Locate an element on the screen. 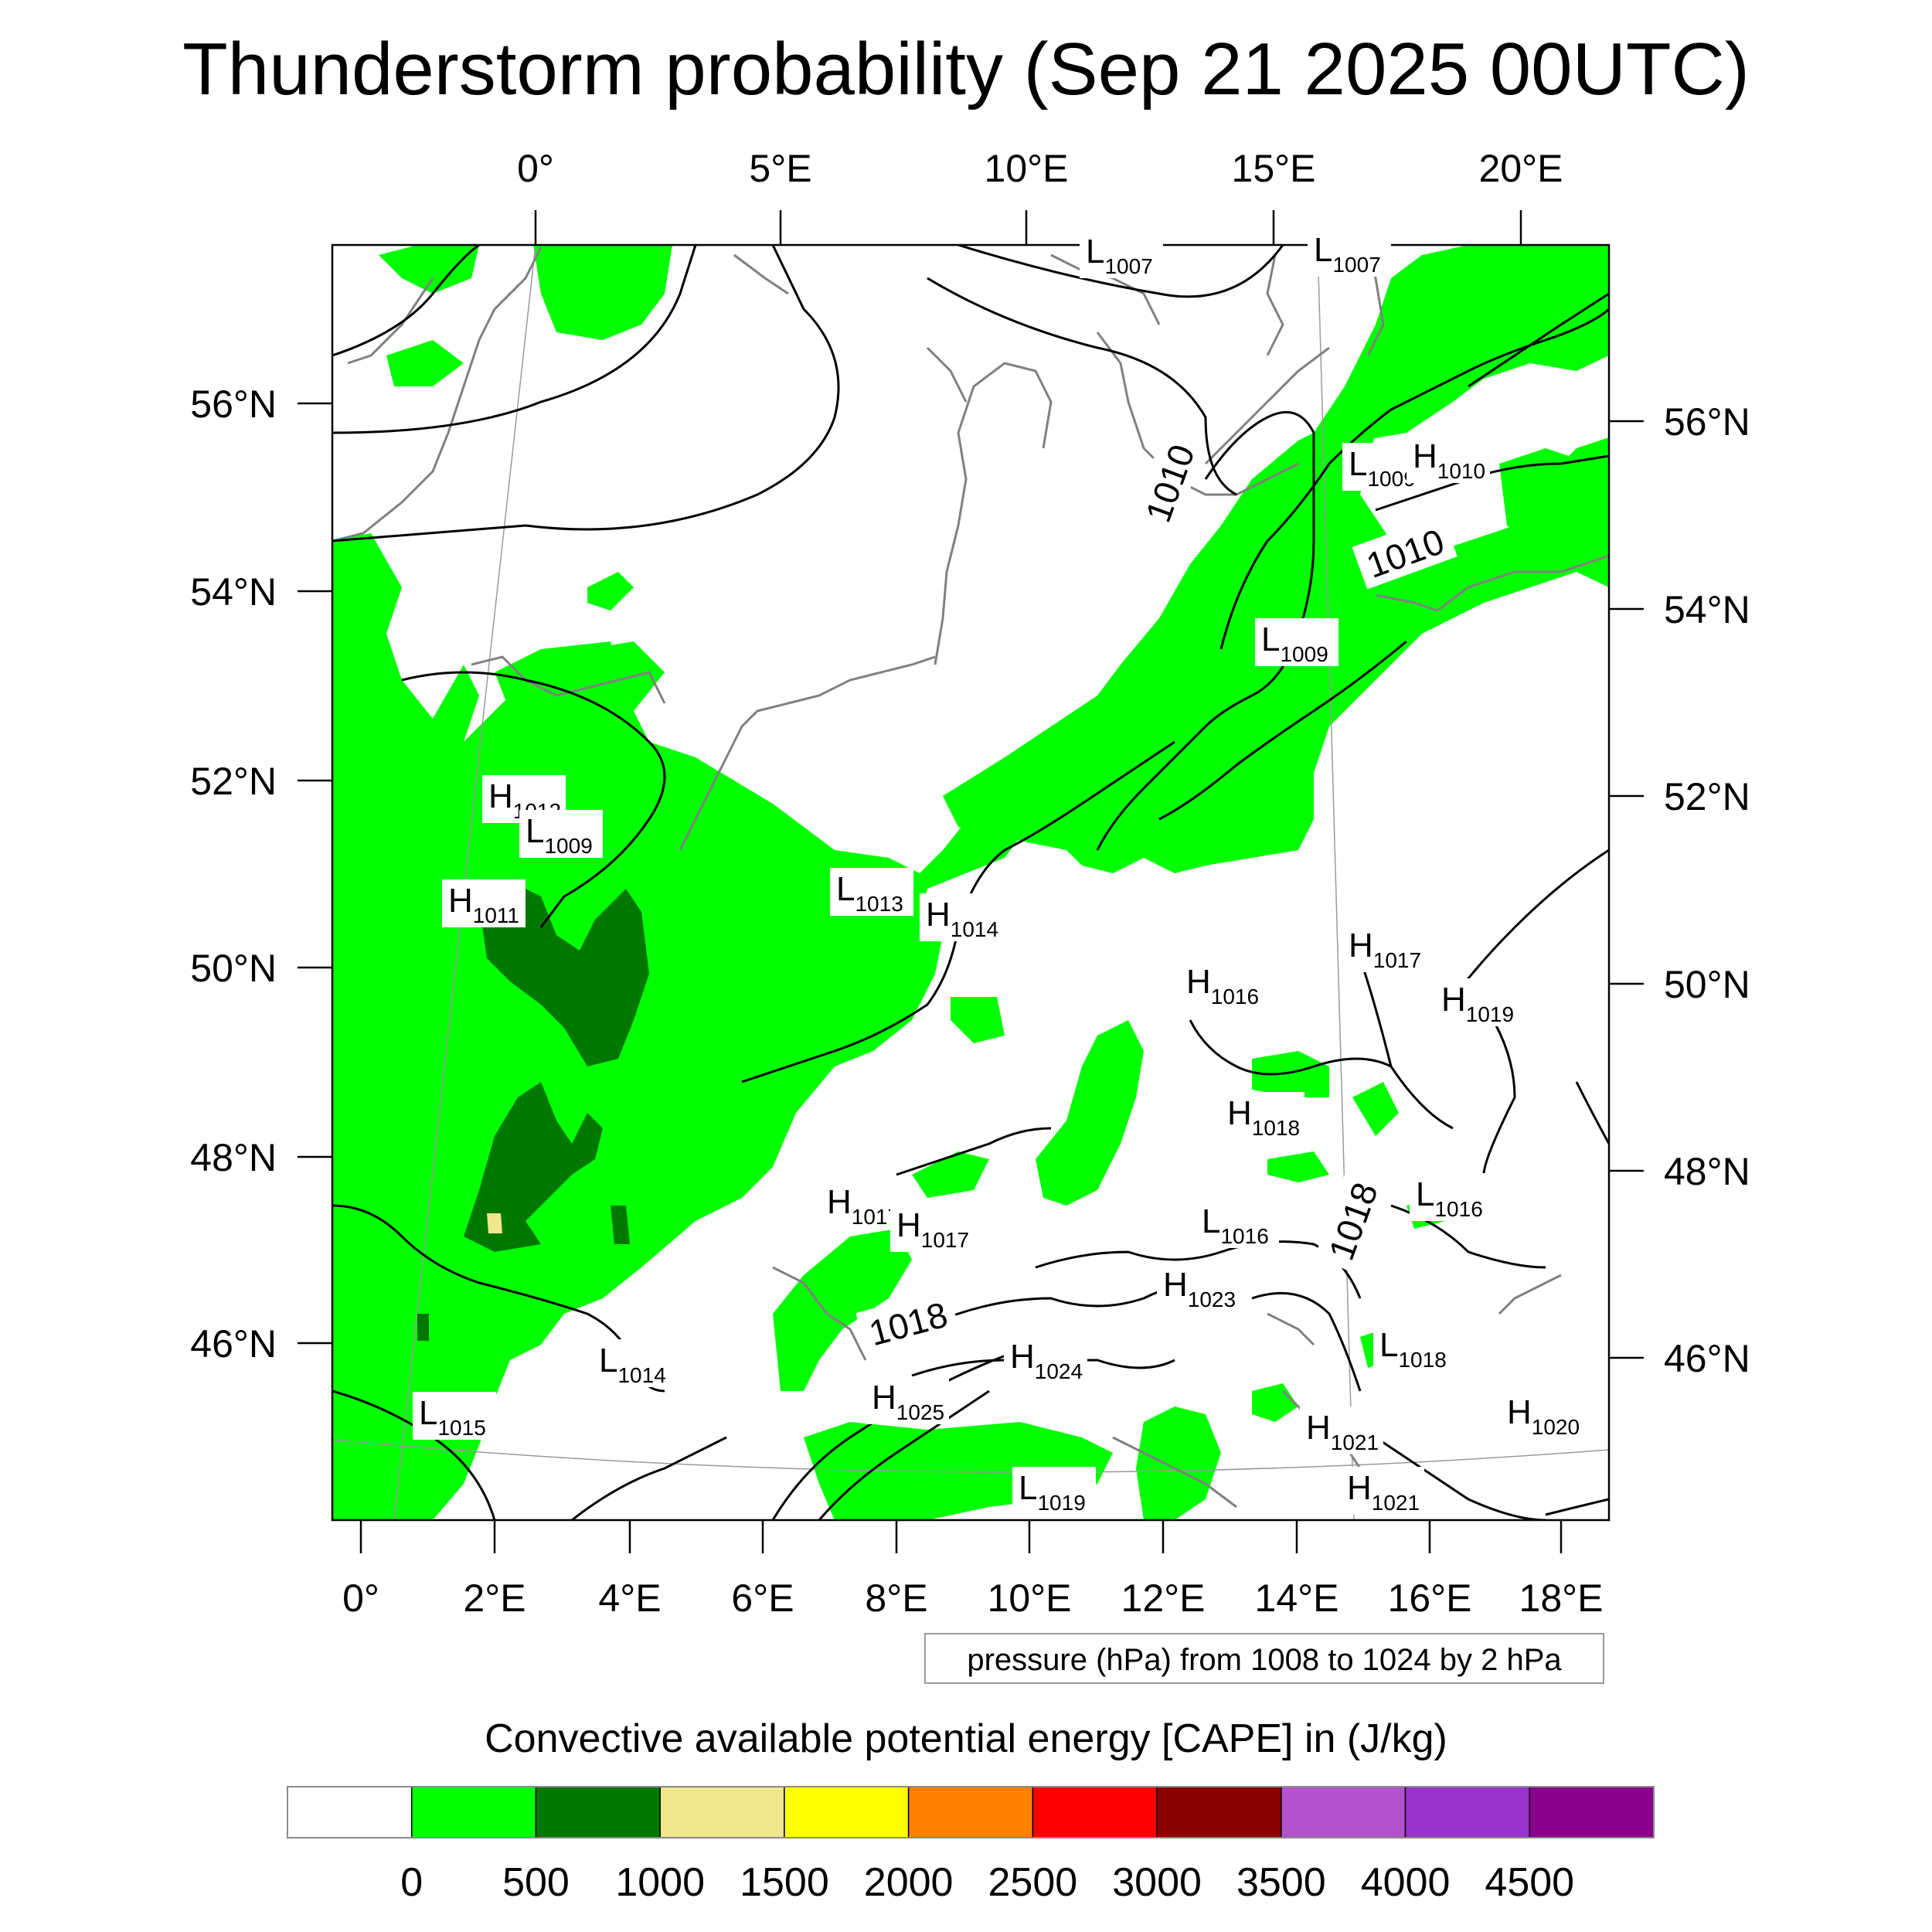 The height and width of the screenshot is (1932, 1932). low-pressure-center: L1015 is located at coordinates (454, 1416).